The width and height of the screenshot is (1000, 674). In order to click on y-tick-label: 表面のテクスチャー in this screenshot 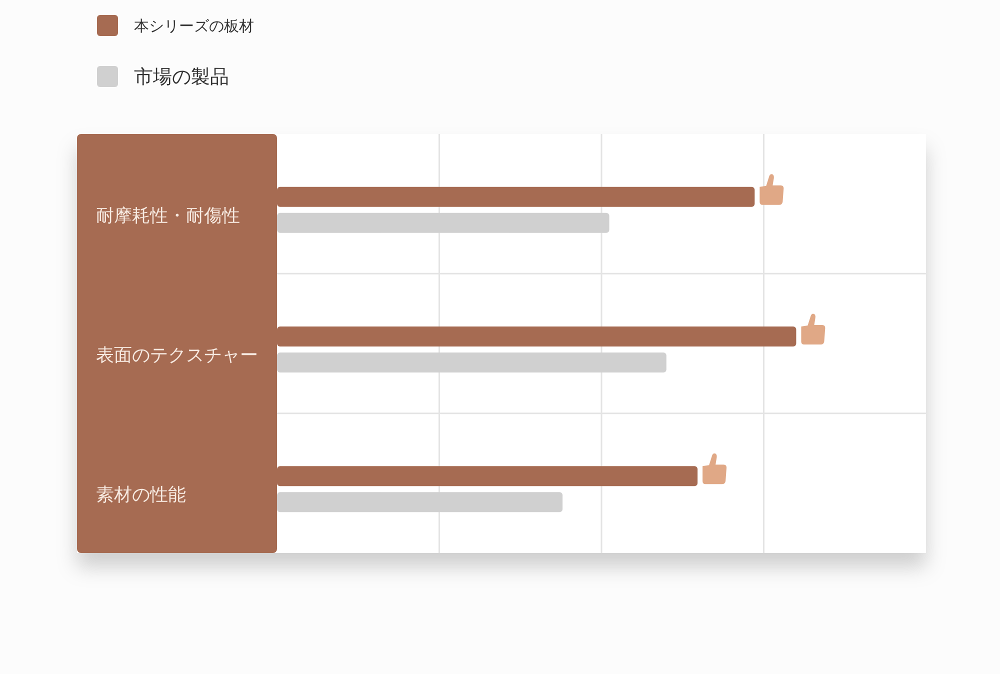, I will do `click(177, 355)`.